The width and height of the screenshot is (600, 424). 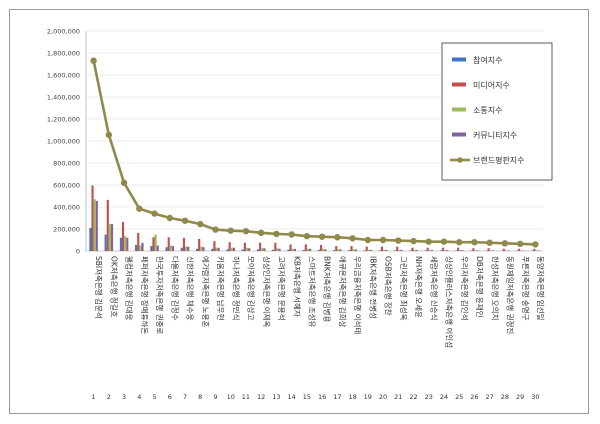 What do you see at coordinates (261, 397) in the screenshot?
I see `category-index: 12` at bounding box center [261, 397].